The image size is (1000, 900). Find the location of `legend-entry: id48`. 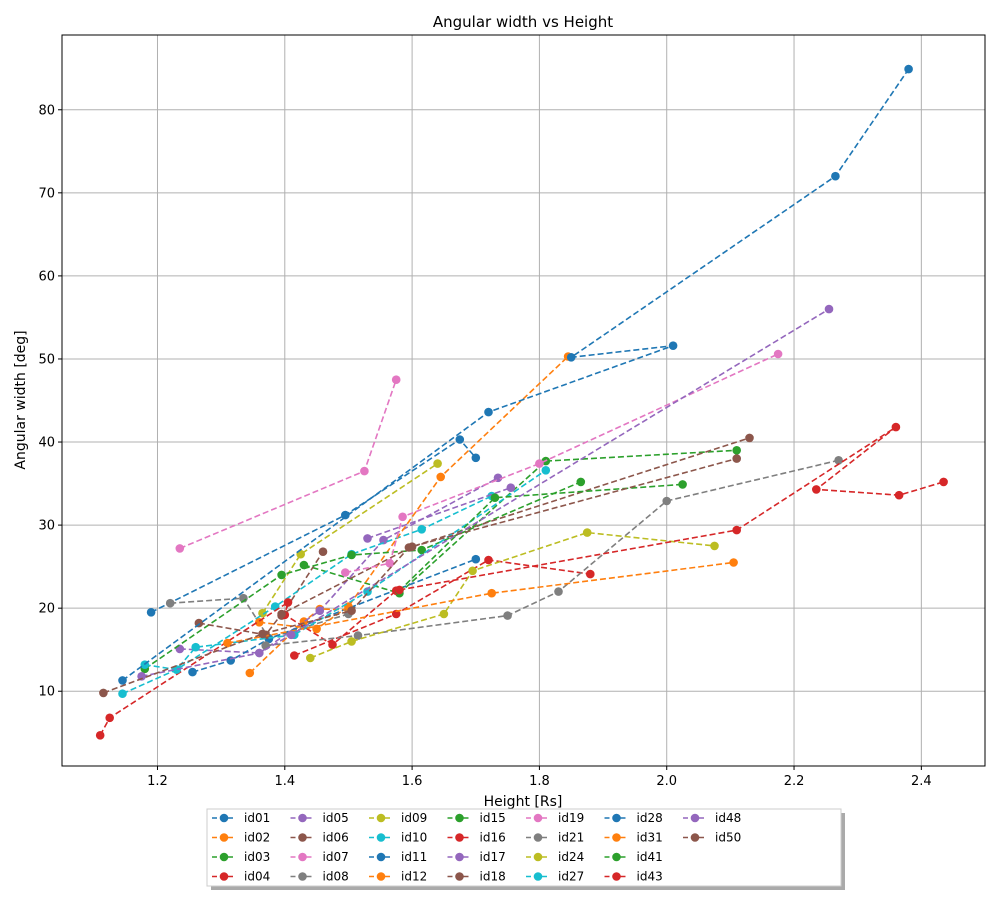

legend-entry: id48 is located at coordinates (712, 818).